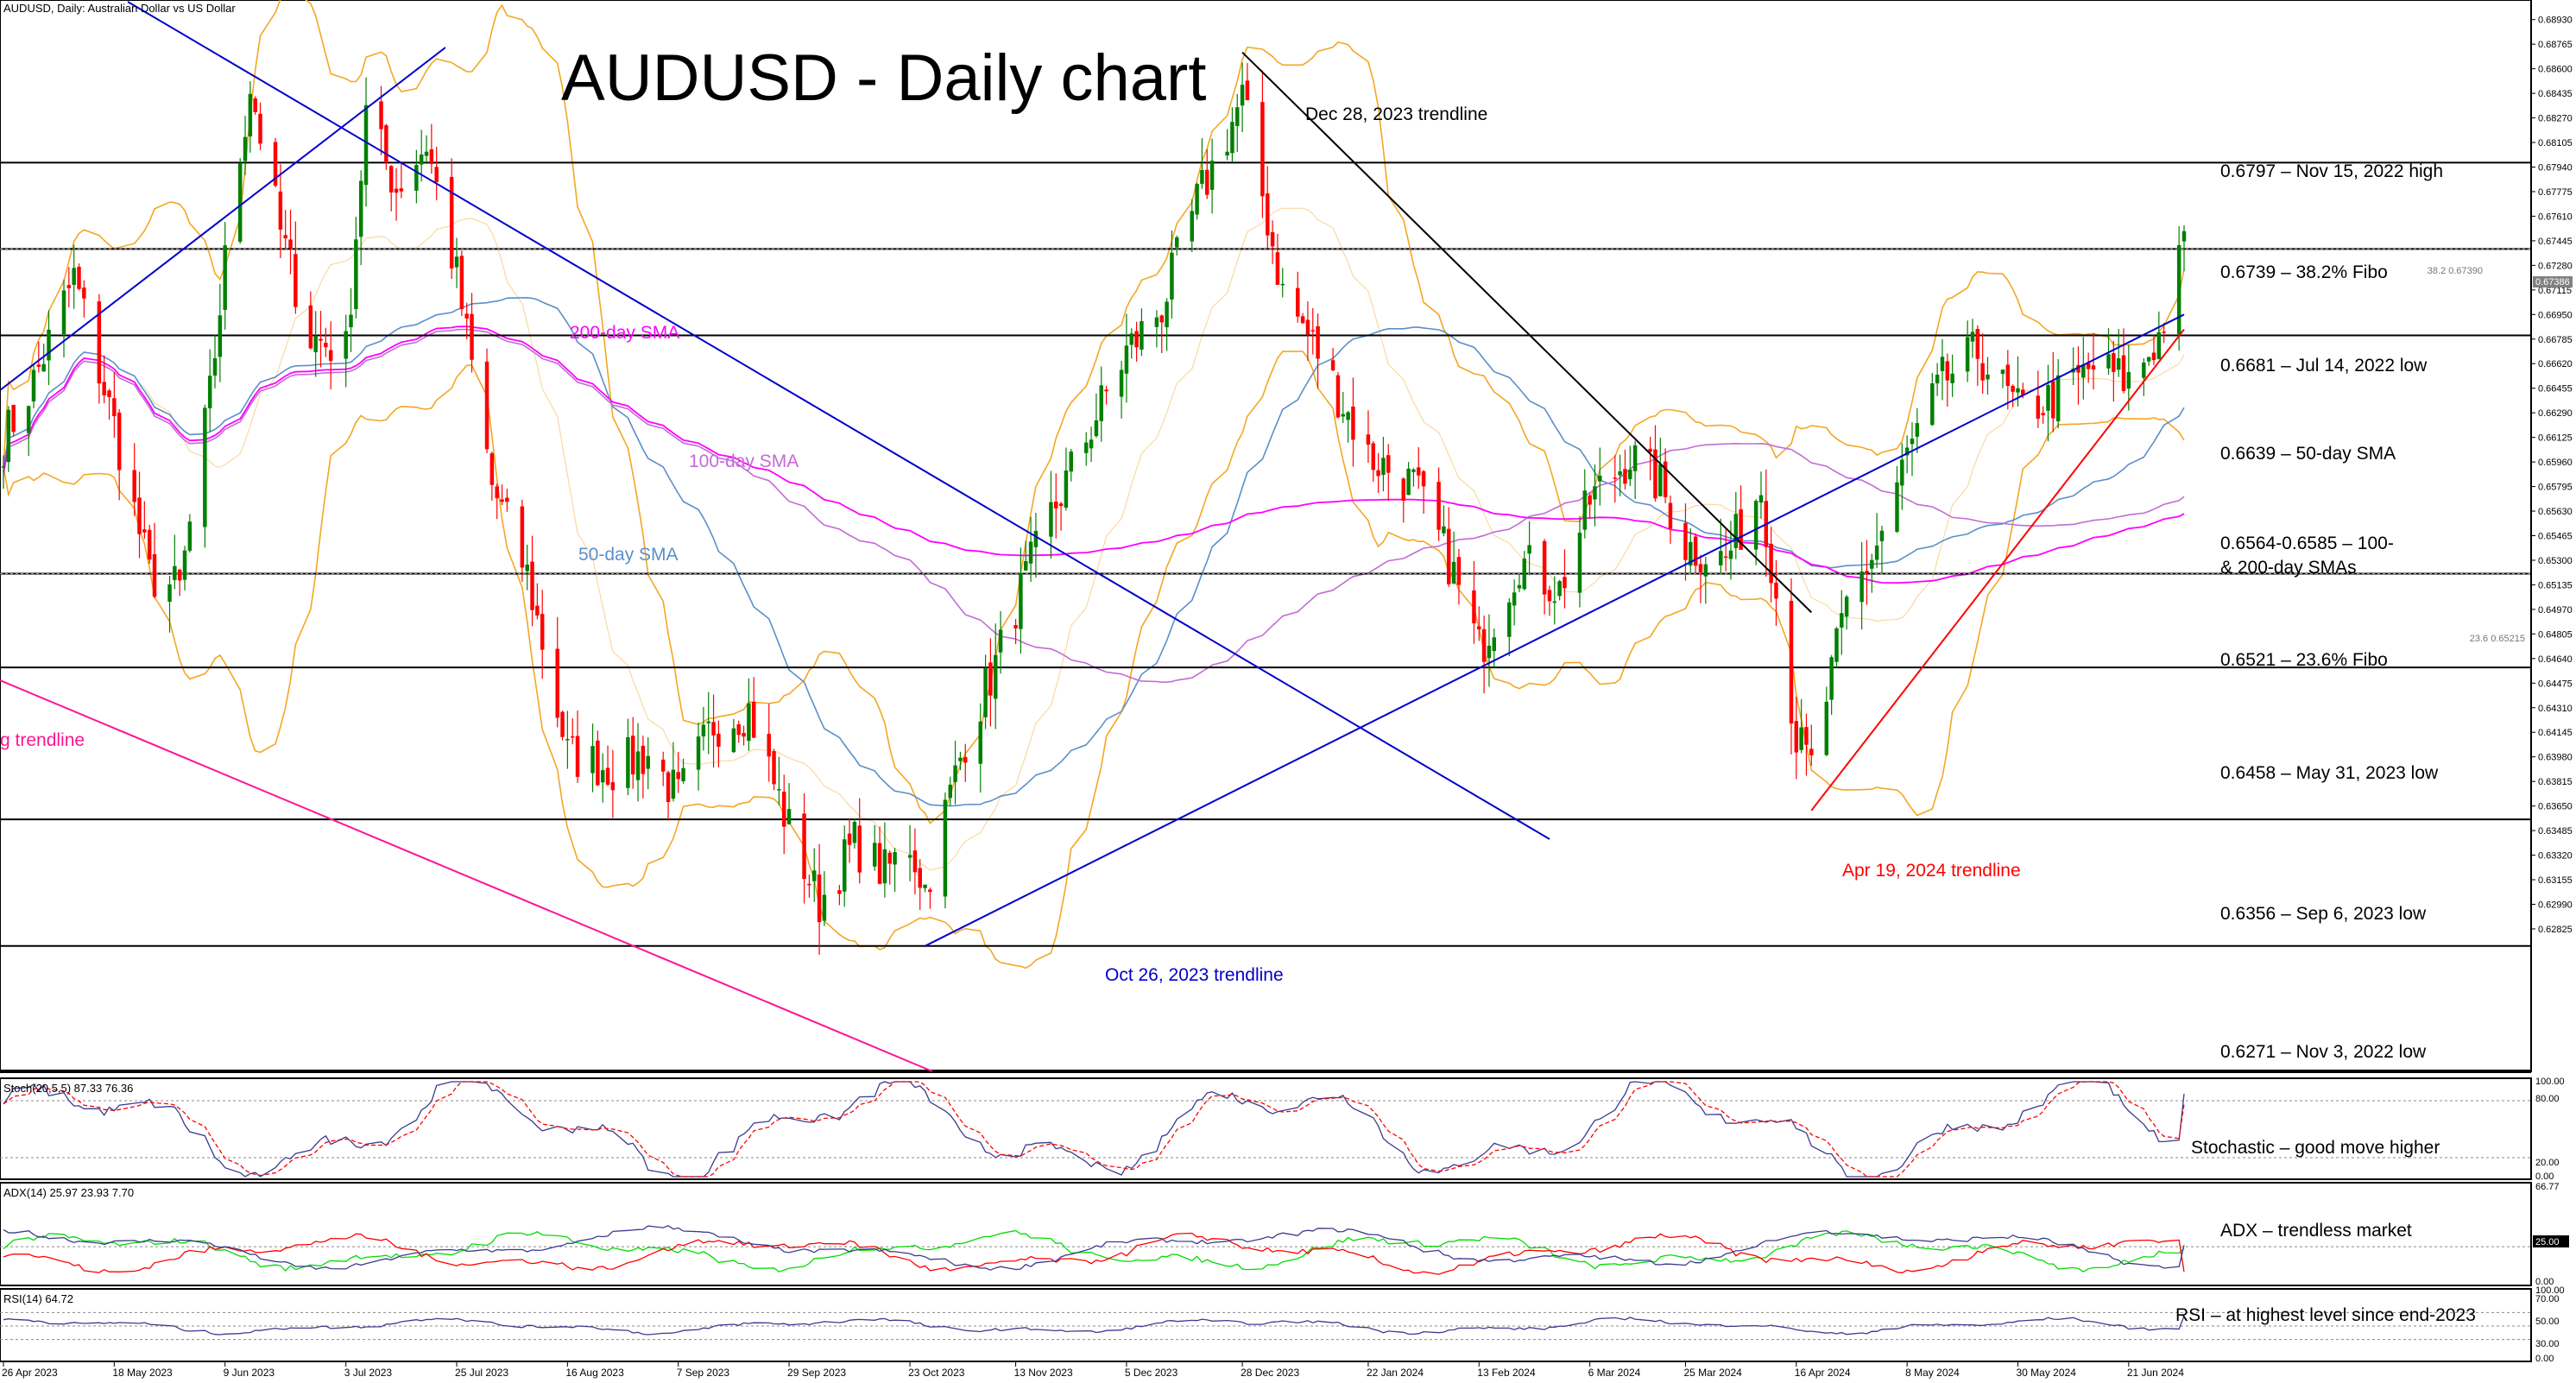 The height and width of the screenshot is (1383, 2576). What do you see at coordinates (2555, 782) in the screenshot?
I see `price-tick-label: 0.63815` at bounding box center [2555, 782].